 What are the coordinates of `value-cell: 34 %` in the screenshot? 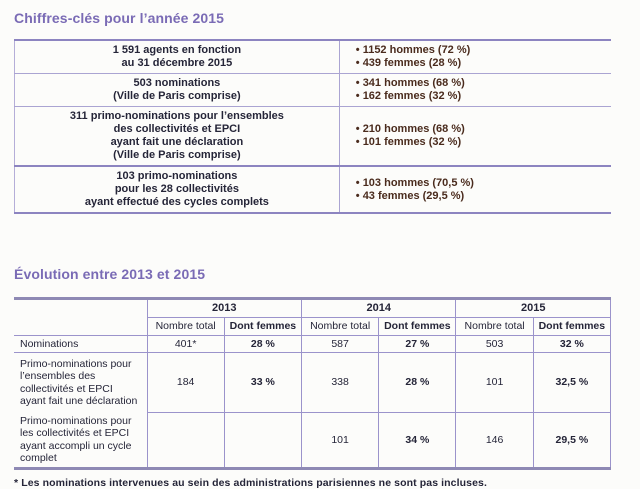 It's located at (417, 440).